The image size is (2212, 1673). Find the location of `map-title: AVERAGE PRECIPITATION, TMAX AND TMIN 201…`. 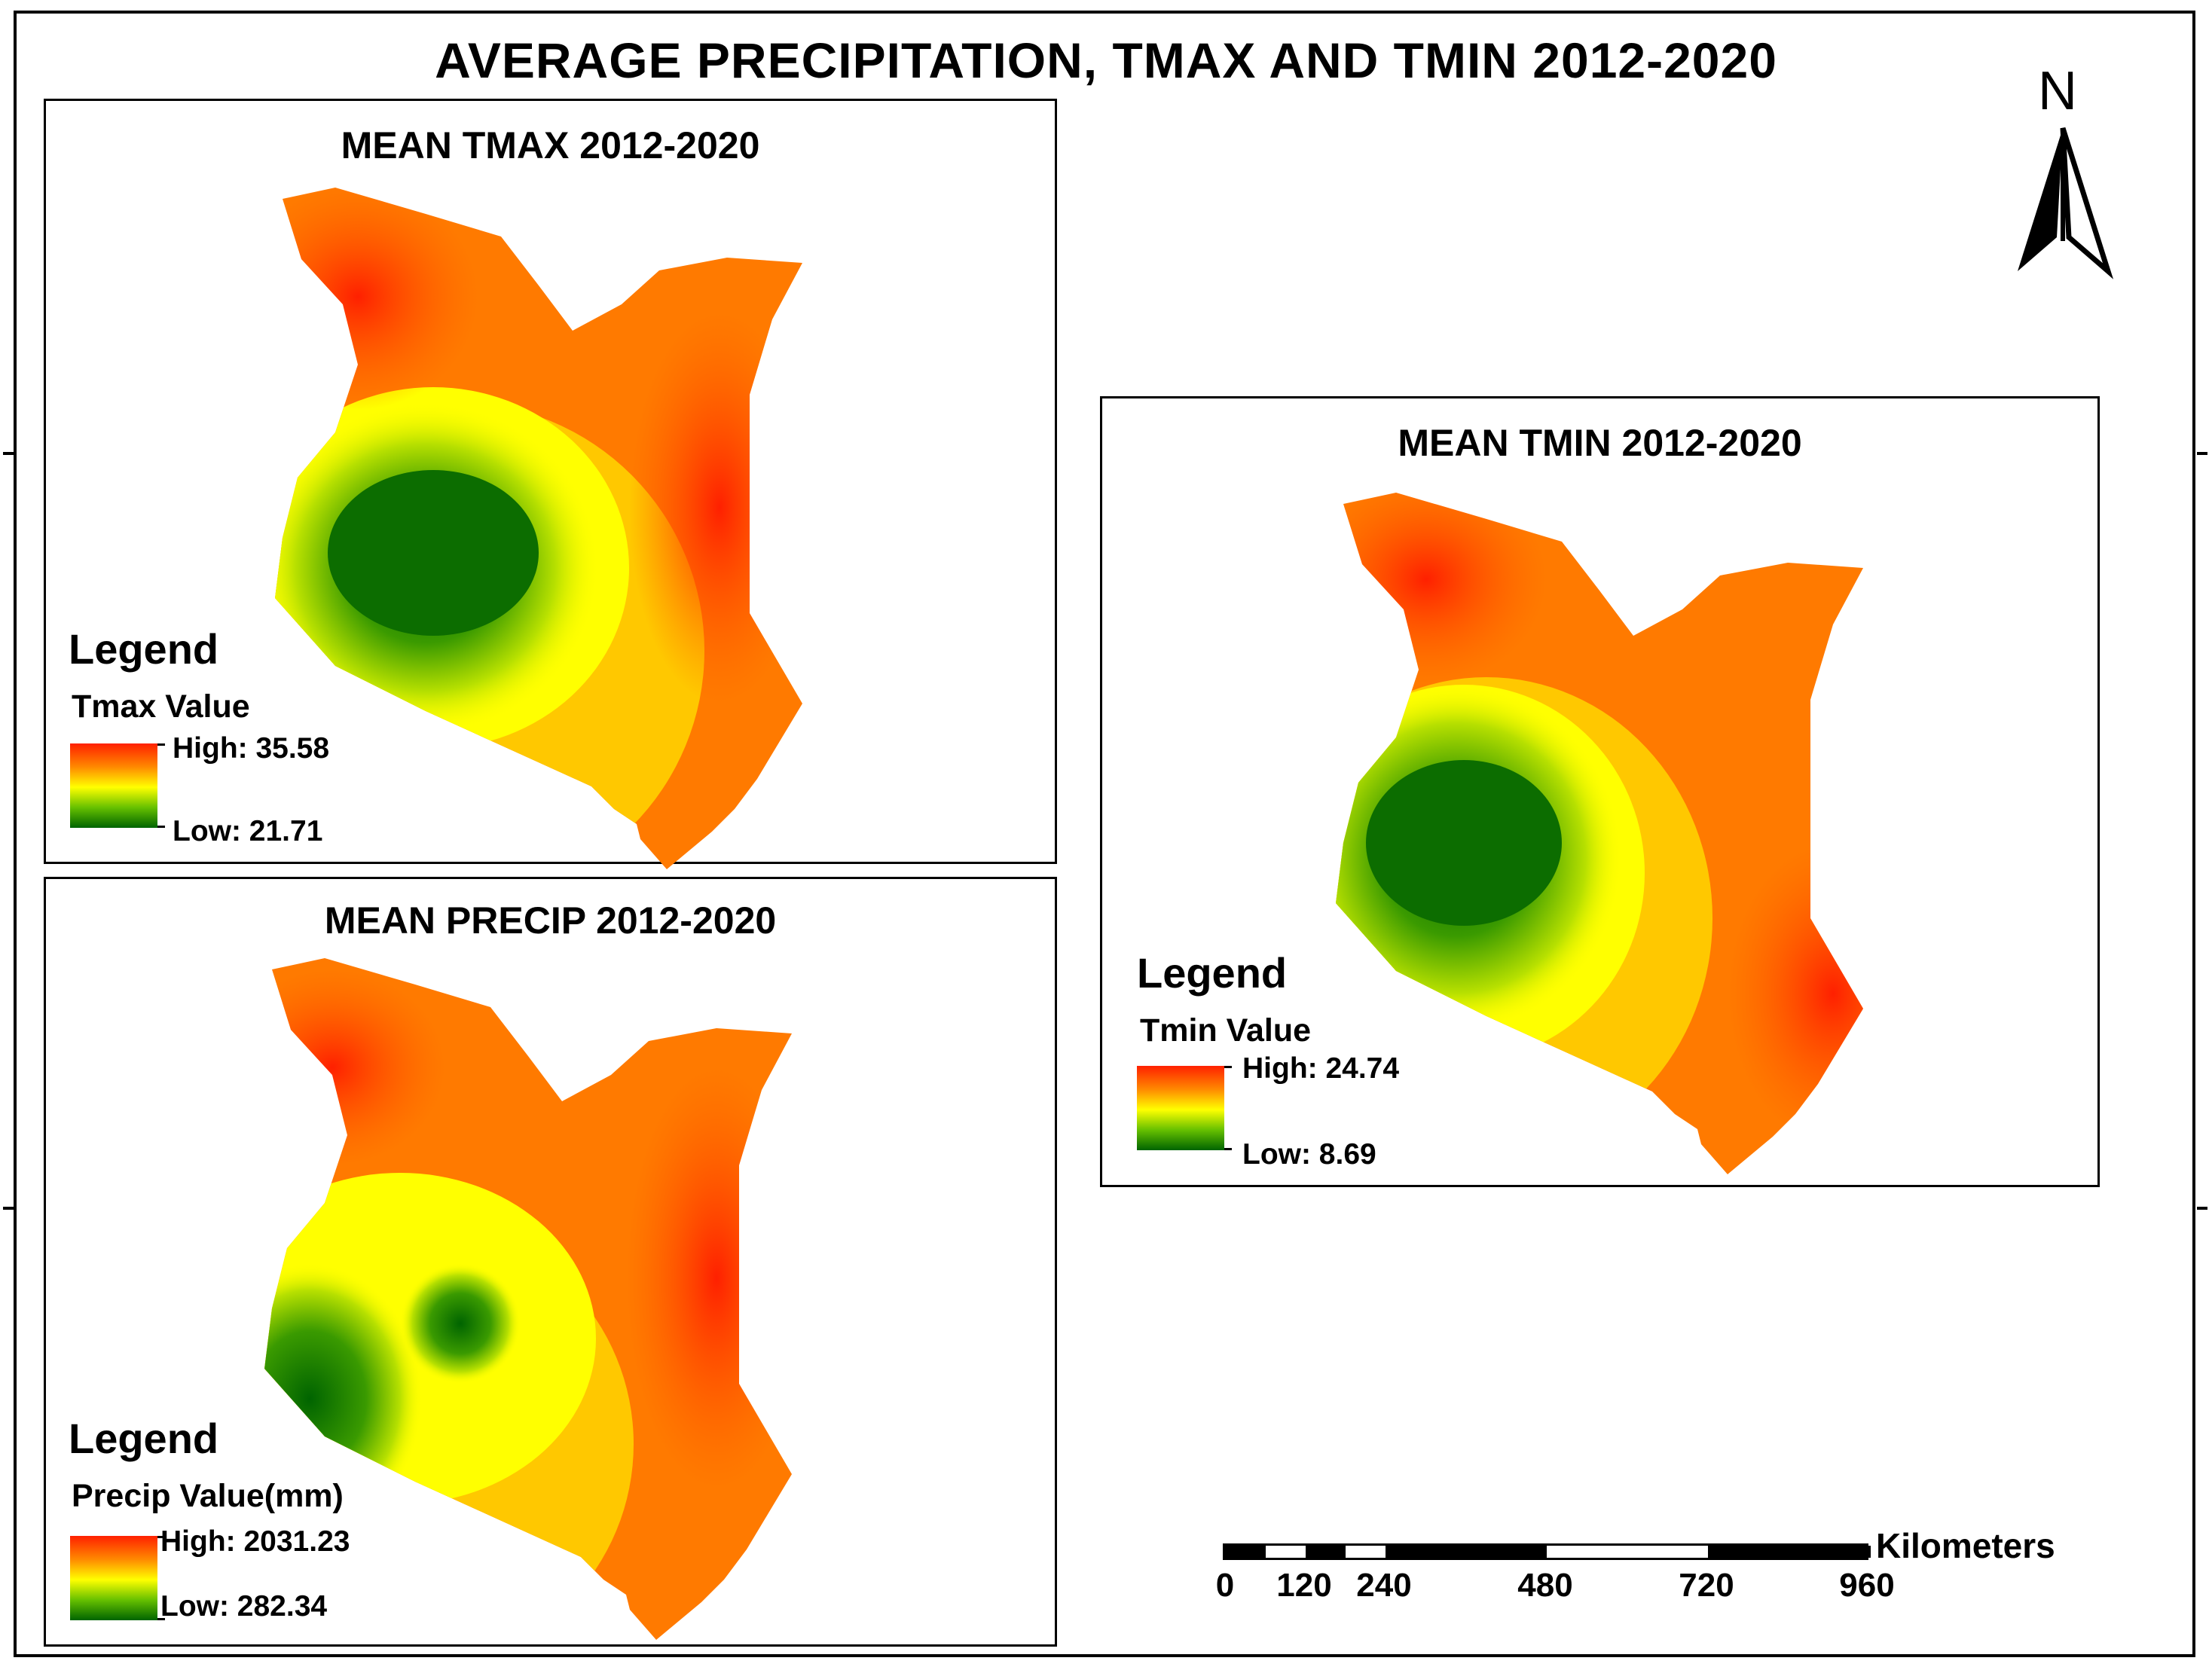

map-title: AVERAGE PRECIPITATION, TMAX AND TMIN 201… is located at coordinates (1106, 60).